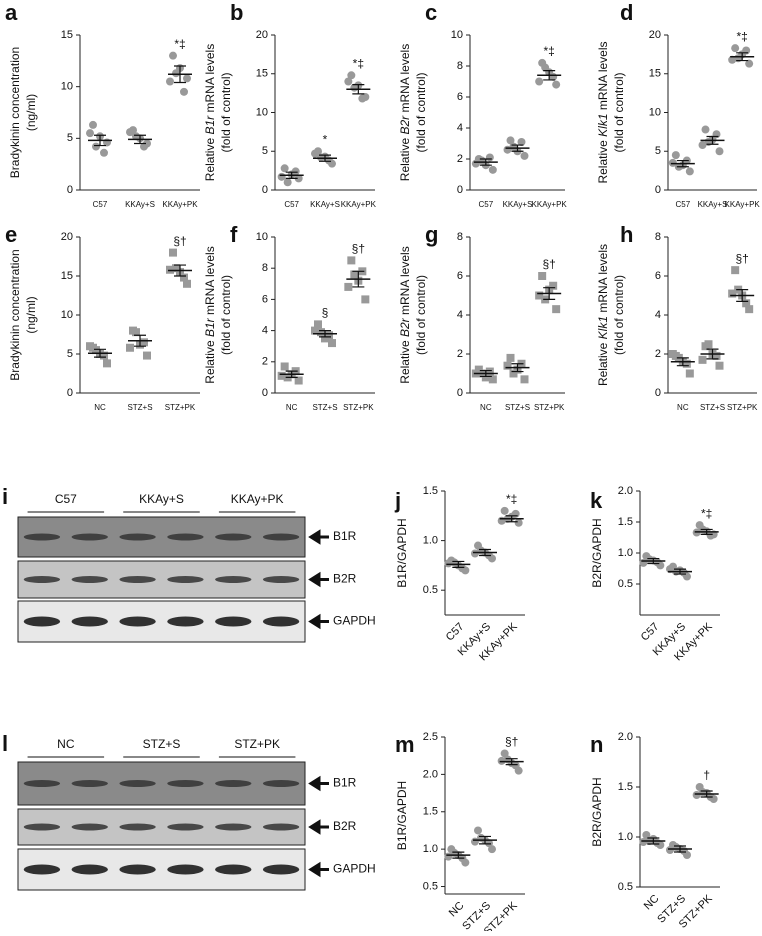 The width and height of the screenshot is (762, 936). Describe the element at coordinates (603, 327) in the screenshot. I see `y-axis-label-part: Klk1` at that location.